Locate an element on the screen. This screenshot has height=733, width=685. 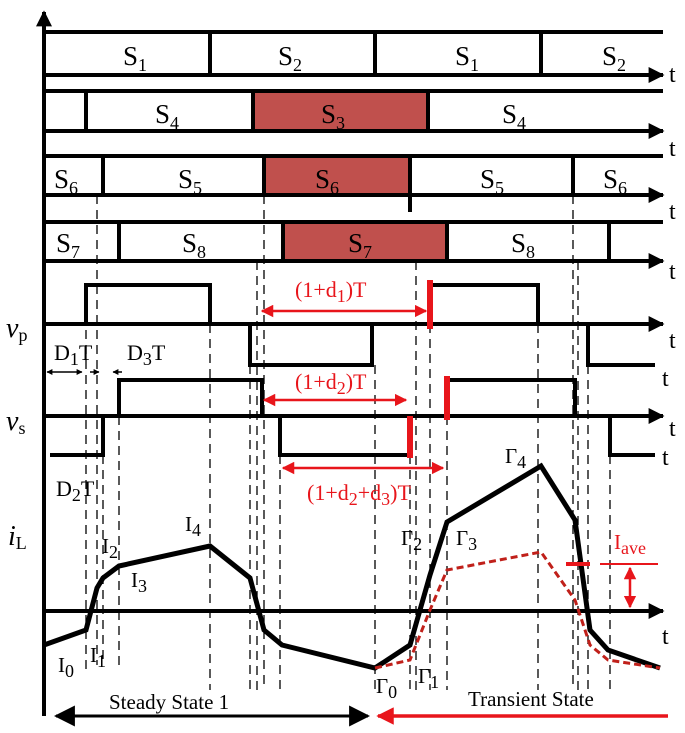
steady-state-label: Steady State 1 is located at coordinates (169, 702).